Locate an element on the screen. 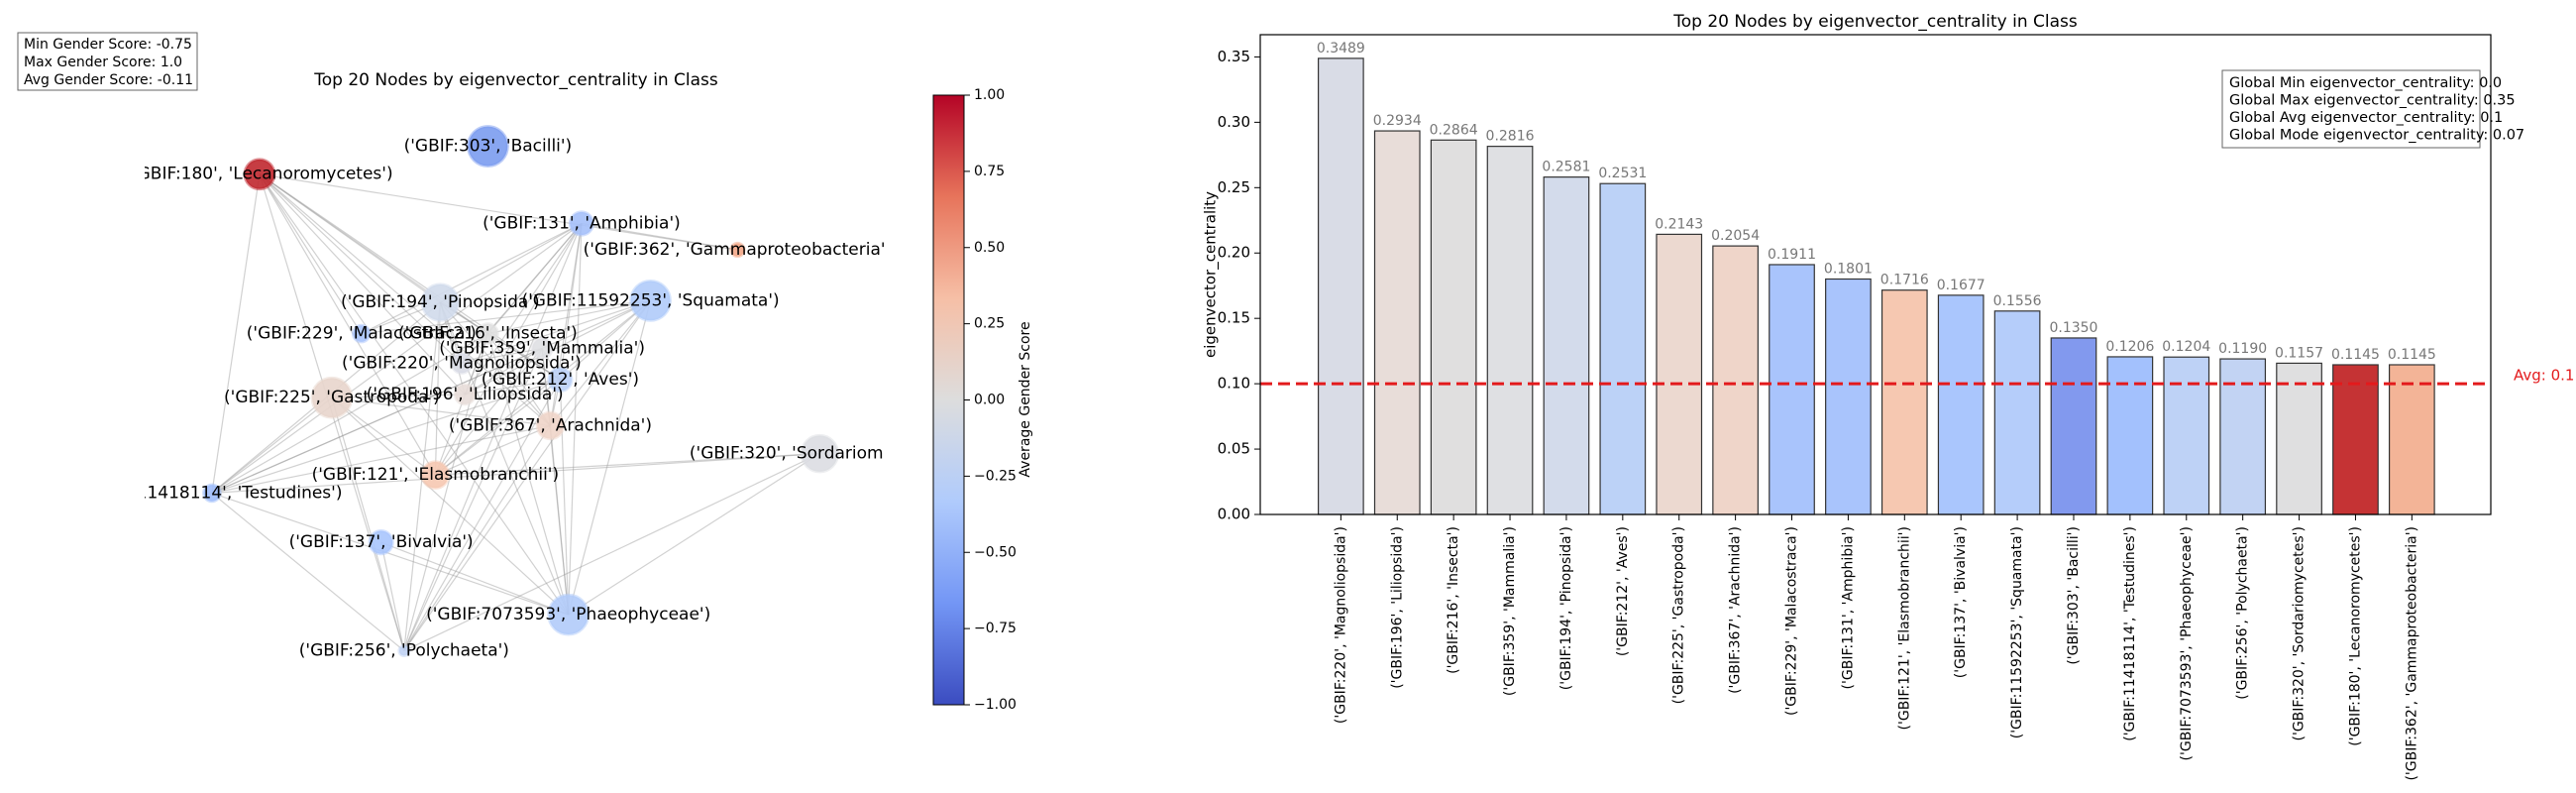 This screenshot has height=793, width=2576. y-tick-label: 0.00 is located at coordinates (1234, 514).